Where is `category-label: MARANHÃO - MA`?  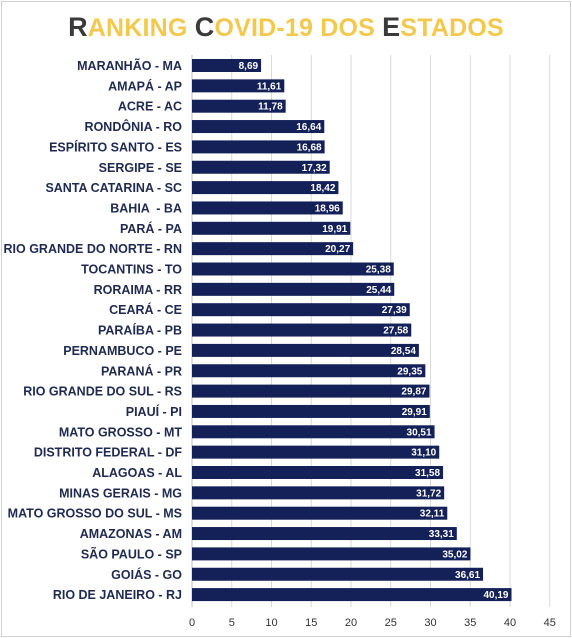
category-label: MARANHÃO - MA is located at coordinates (129, 65).